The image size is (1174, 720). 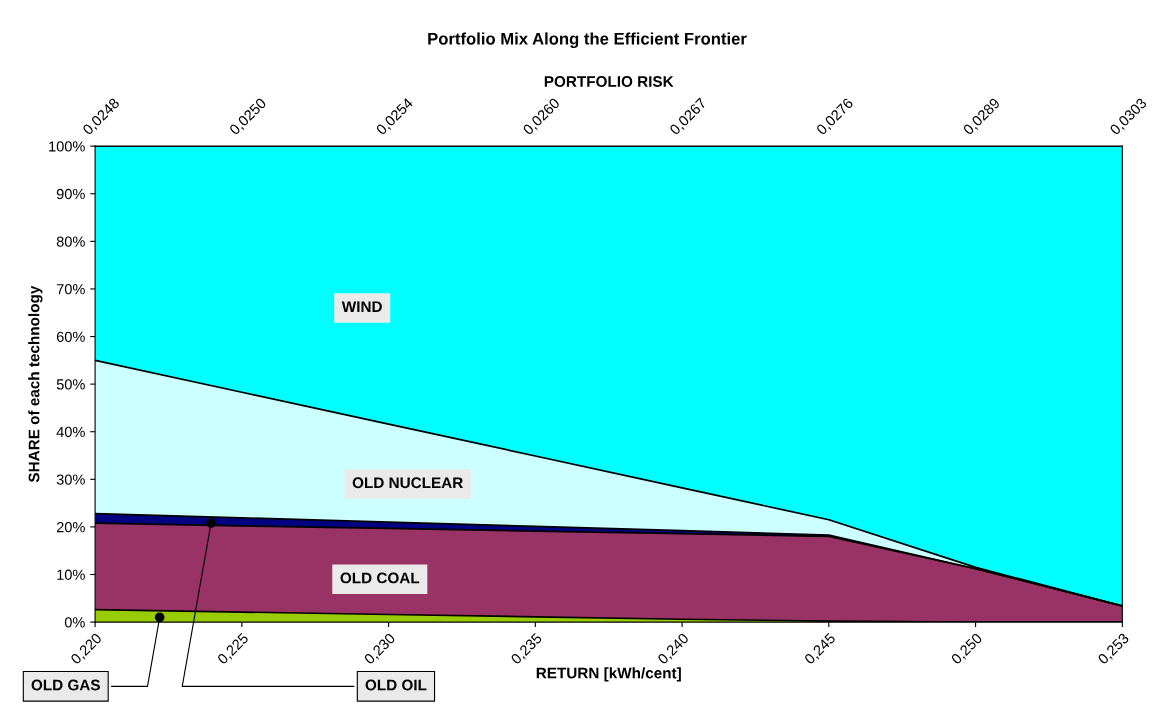 What do you see at coordinates (70, 241) in the screenshot?
I see `y-tick-label: 80%` at bounding box center [70, 241].